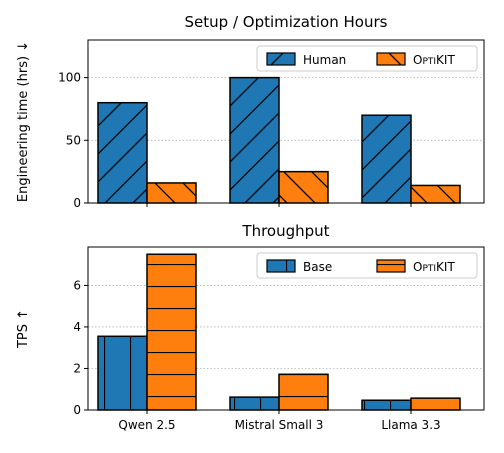  I want to click on y-axis-label: TPS ↑, so click(23, 329).